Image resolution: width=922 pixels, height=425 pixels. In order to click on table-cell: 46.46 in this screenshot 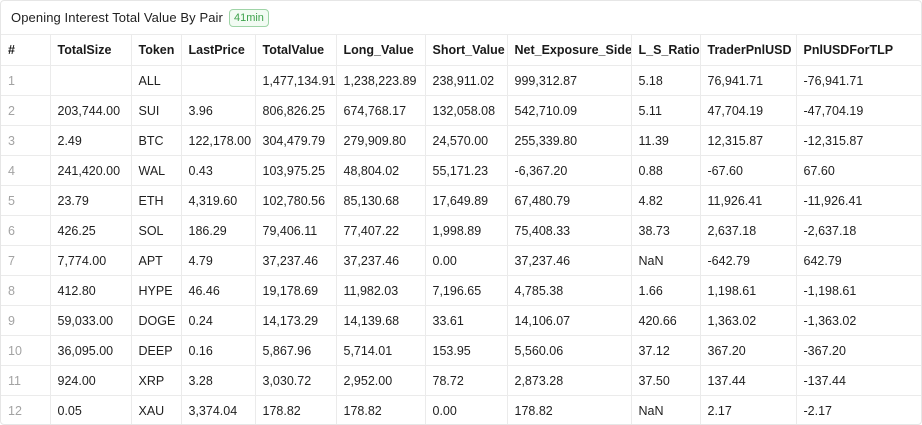, I will do `click(218, 290)`.